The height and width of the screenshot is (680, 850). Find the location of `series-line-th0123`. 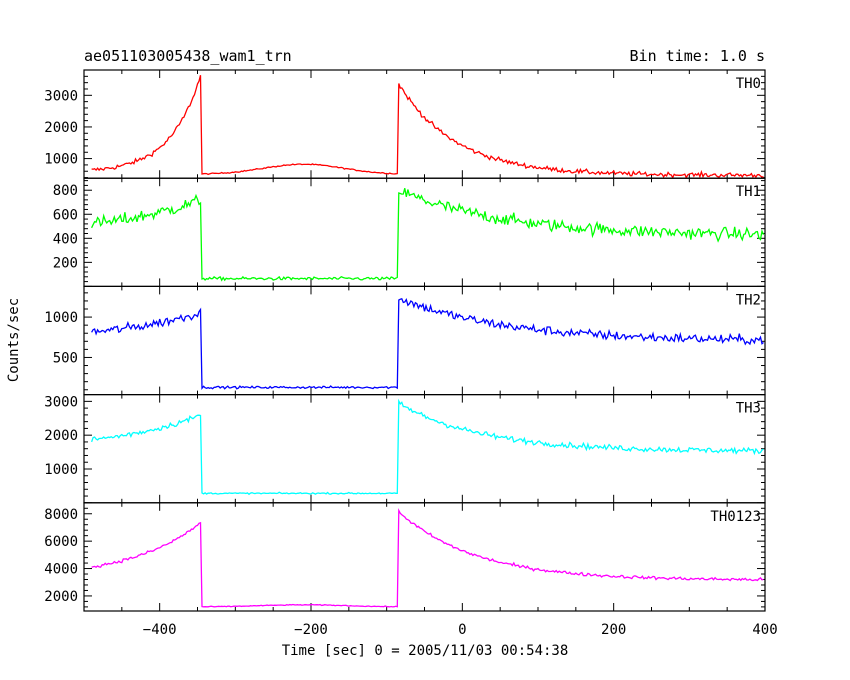

series-line-th0123 is located at coordinates (427, 557).